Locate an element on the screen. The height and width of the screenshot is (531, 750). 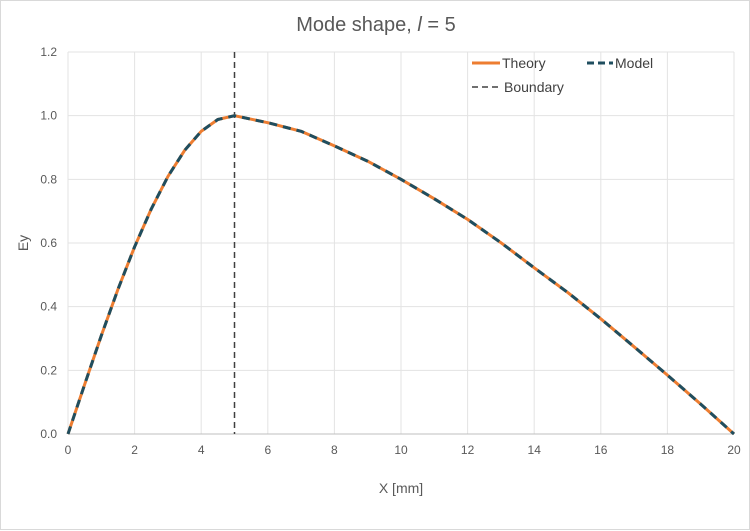
x-tick-label: 2 is located at coordinates (134, 450).